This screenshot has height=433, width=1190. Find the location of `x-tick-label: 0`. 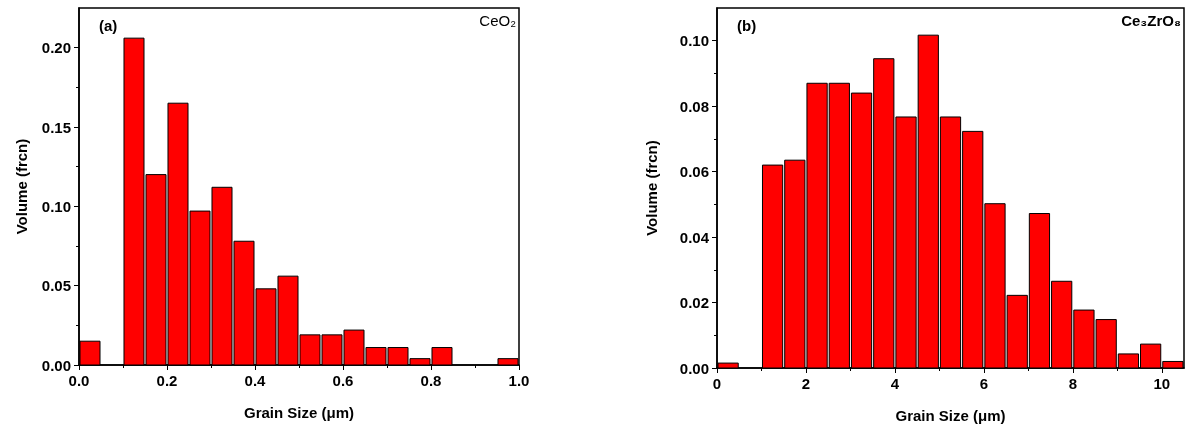

x-tick-label: 0 is located at coordinates (717, 383).